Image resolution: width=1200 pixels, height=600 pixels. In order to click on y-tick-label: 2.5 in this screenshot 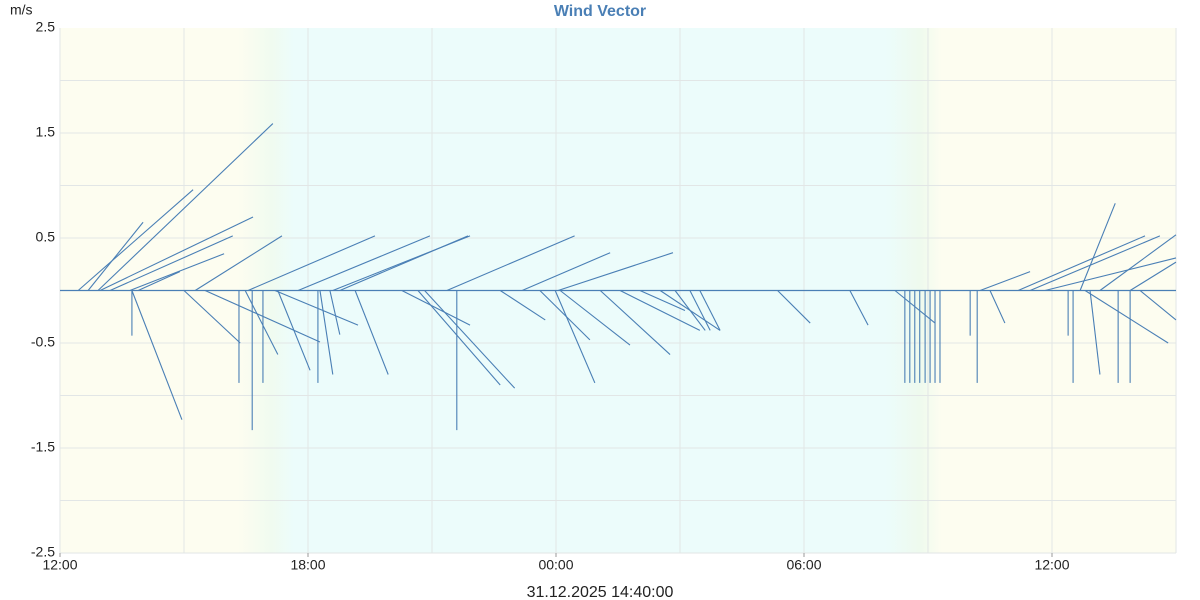, I will do `click(46, 27)`.